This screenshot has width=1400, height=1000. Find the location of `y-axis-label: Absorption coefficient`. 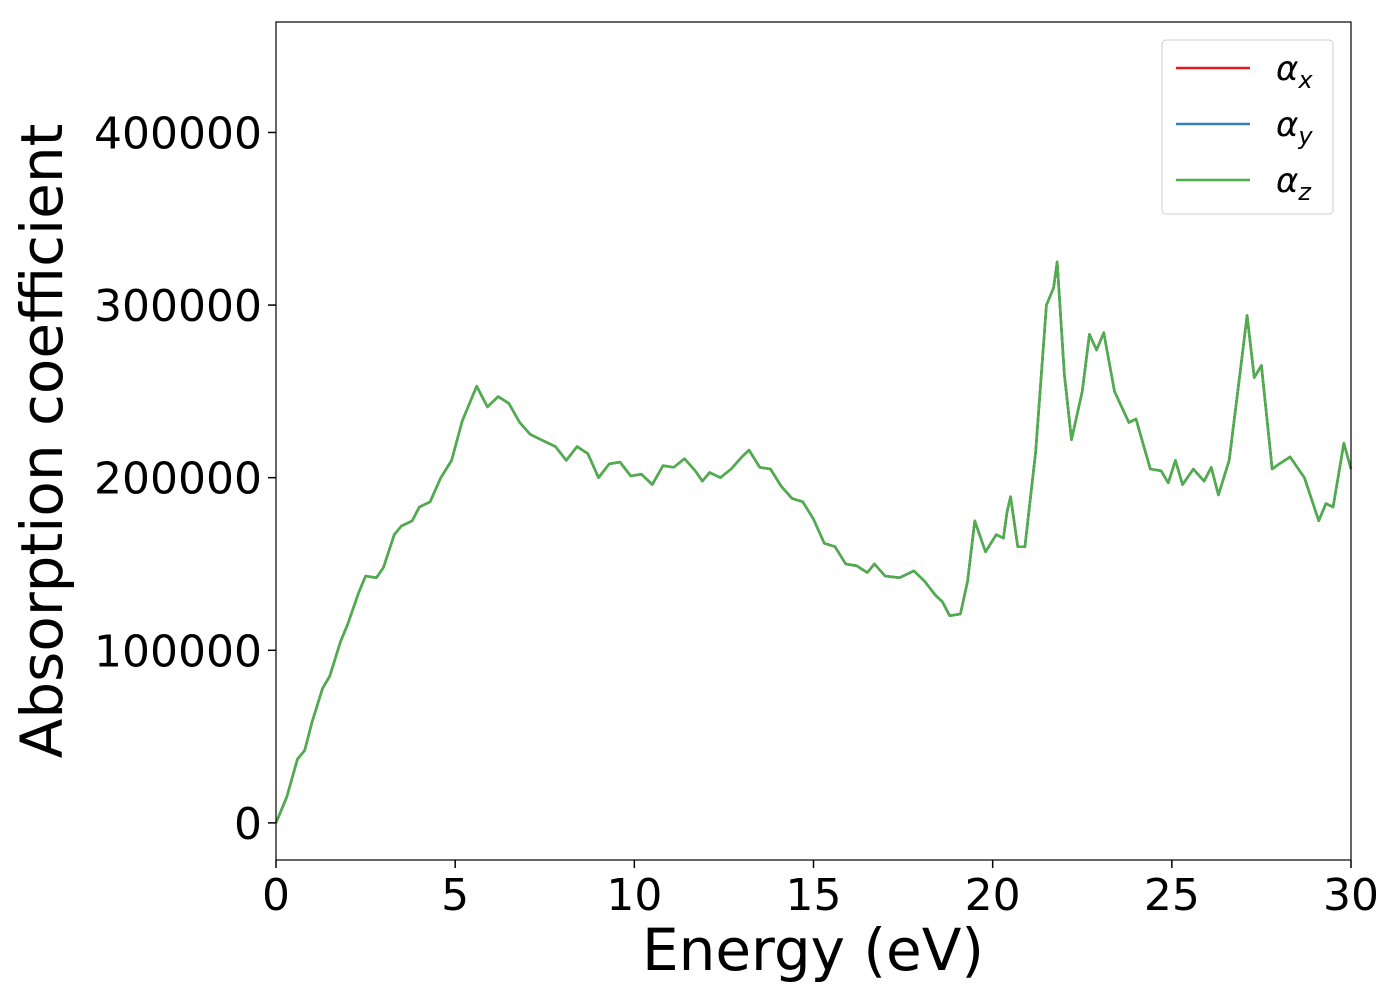

y-axis-label: Absorption coefficient is located at coordinates (42, 441).